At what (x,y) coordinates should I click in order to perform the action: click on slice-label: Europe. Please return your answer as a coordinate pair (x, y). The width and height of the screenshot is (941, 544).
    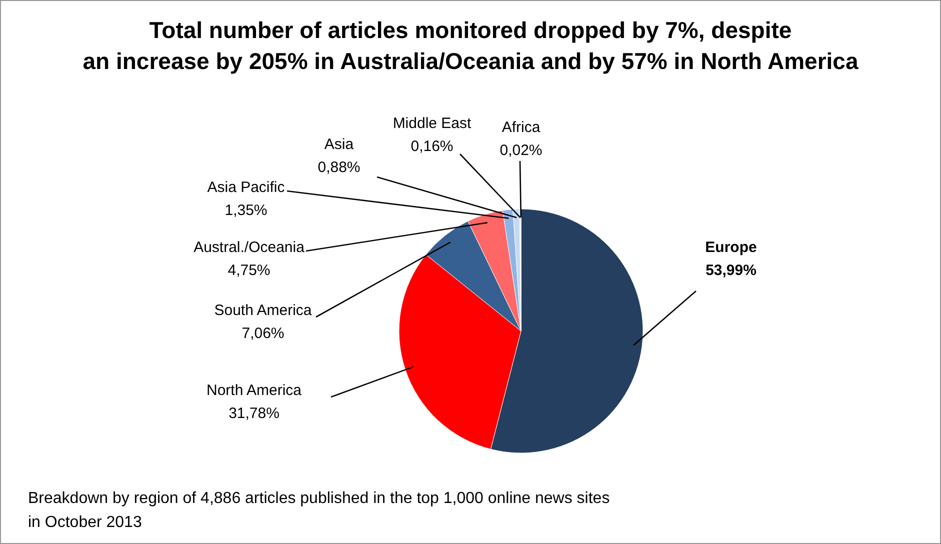
    Looking at the image, I should click on (731, 247).